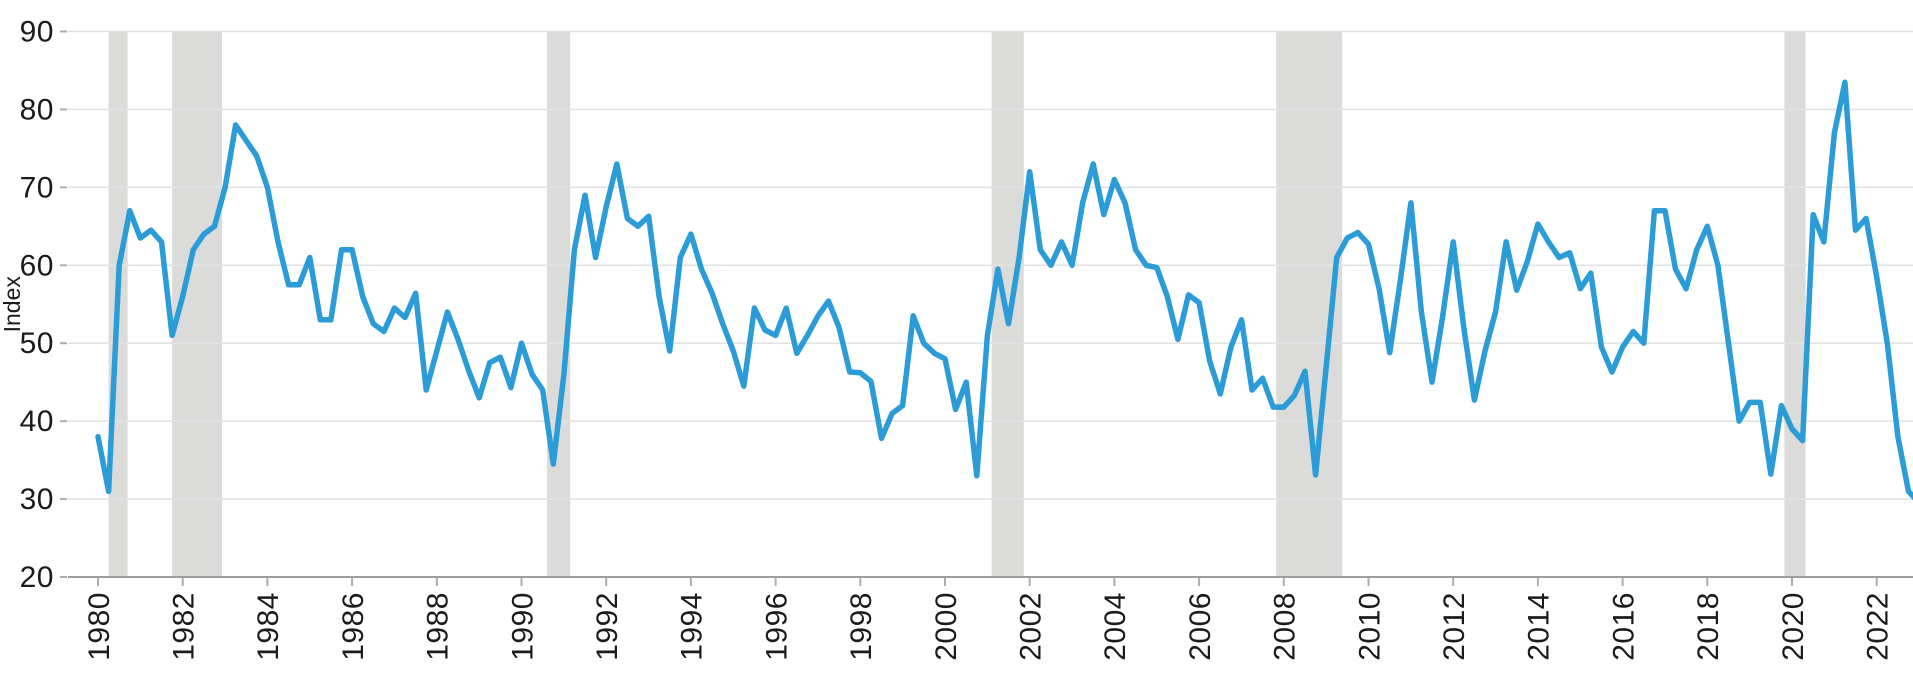 Image resolution: width=1913 pixels, height=684 pixels. What do you see at coordinates (1115, 626) in the screenshot?
I see `x-tick-label: 2004` at bounding box center [1115, 626].